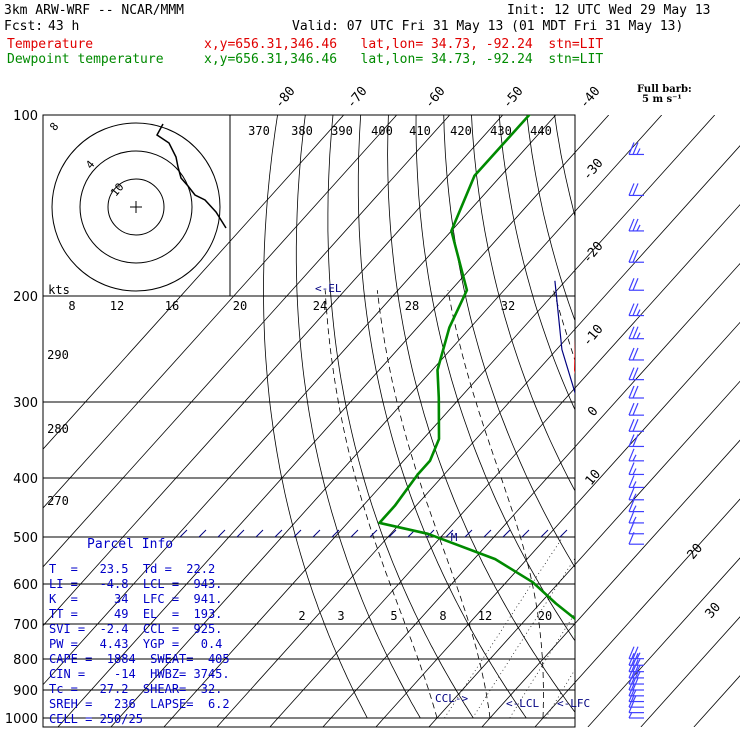 This screenshot has height=740, width=740. What do you see at coordinates (320, 306) in the screenshot?
I see `hodograph-speed-label: 24` at bounding box center [320, 306].